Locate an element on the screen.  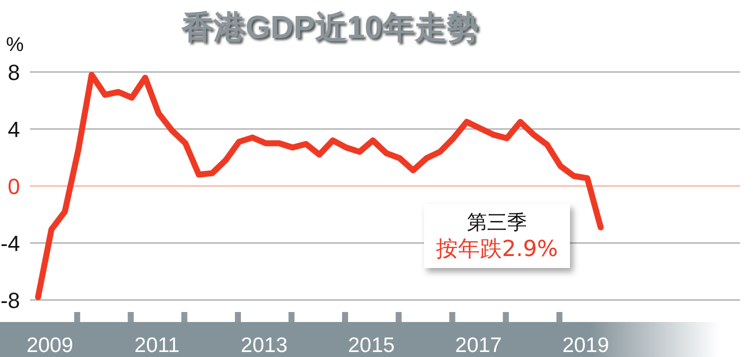
x-tick-label: 2017 is located at coordinates (478, 345).